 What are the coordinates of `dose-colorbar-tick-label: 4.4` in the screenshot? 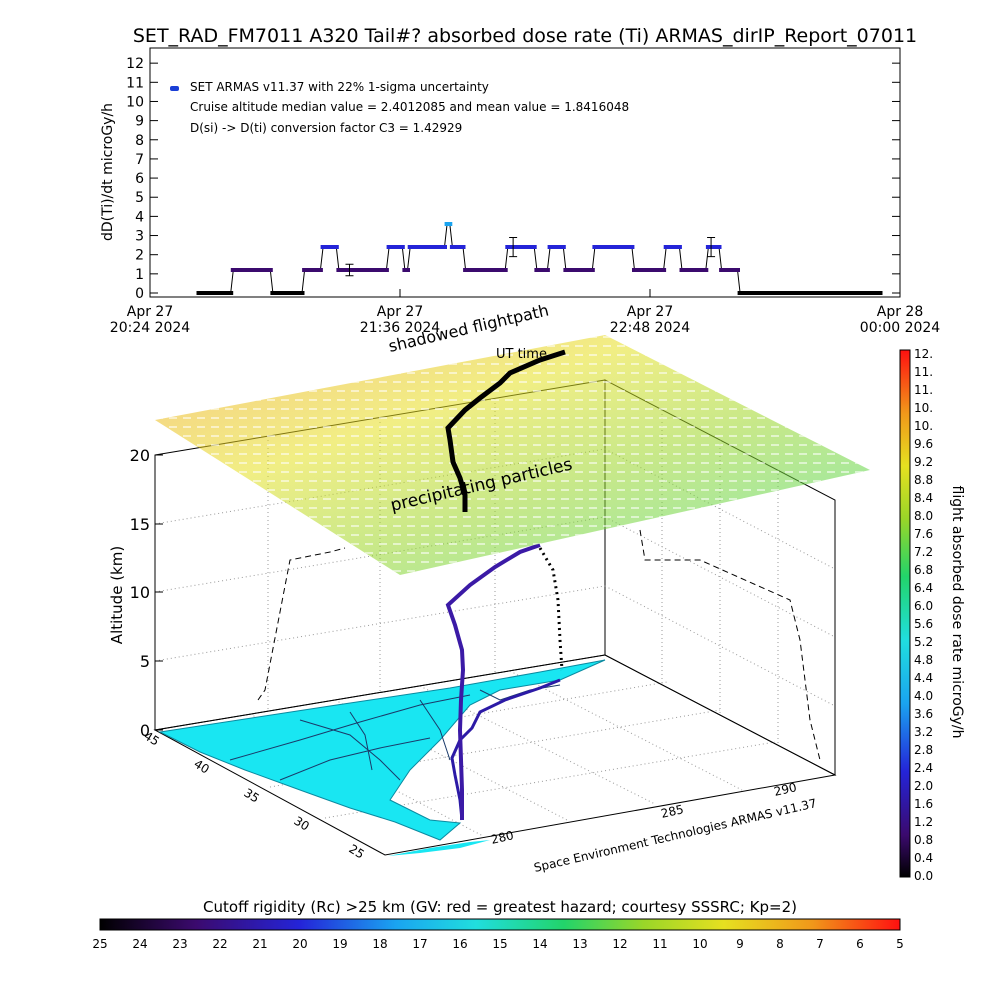 It's located at (923, 678).